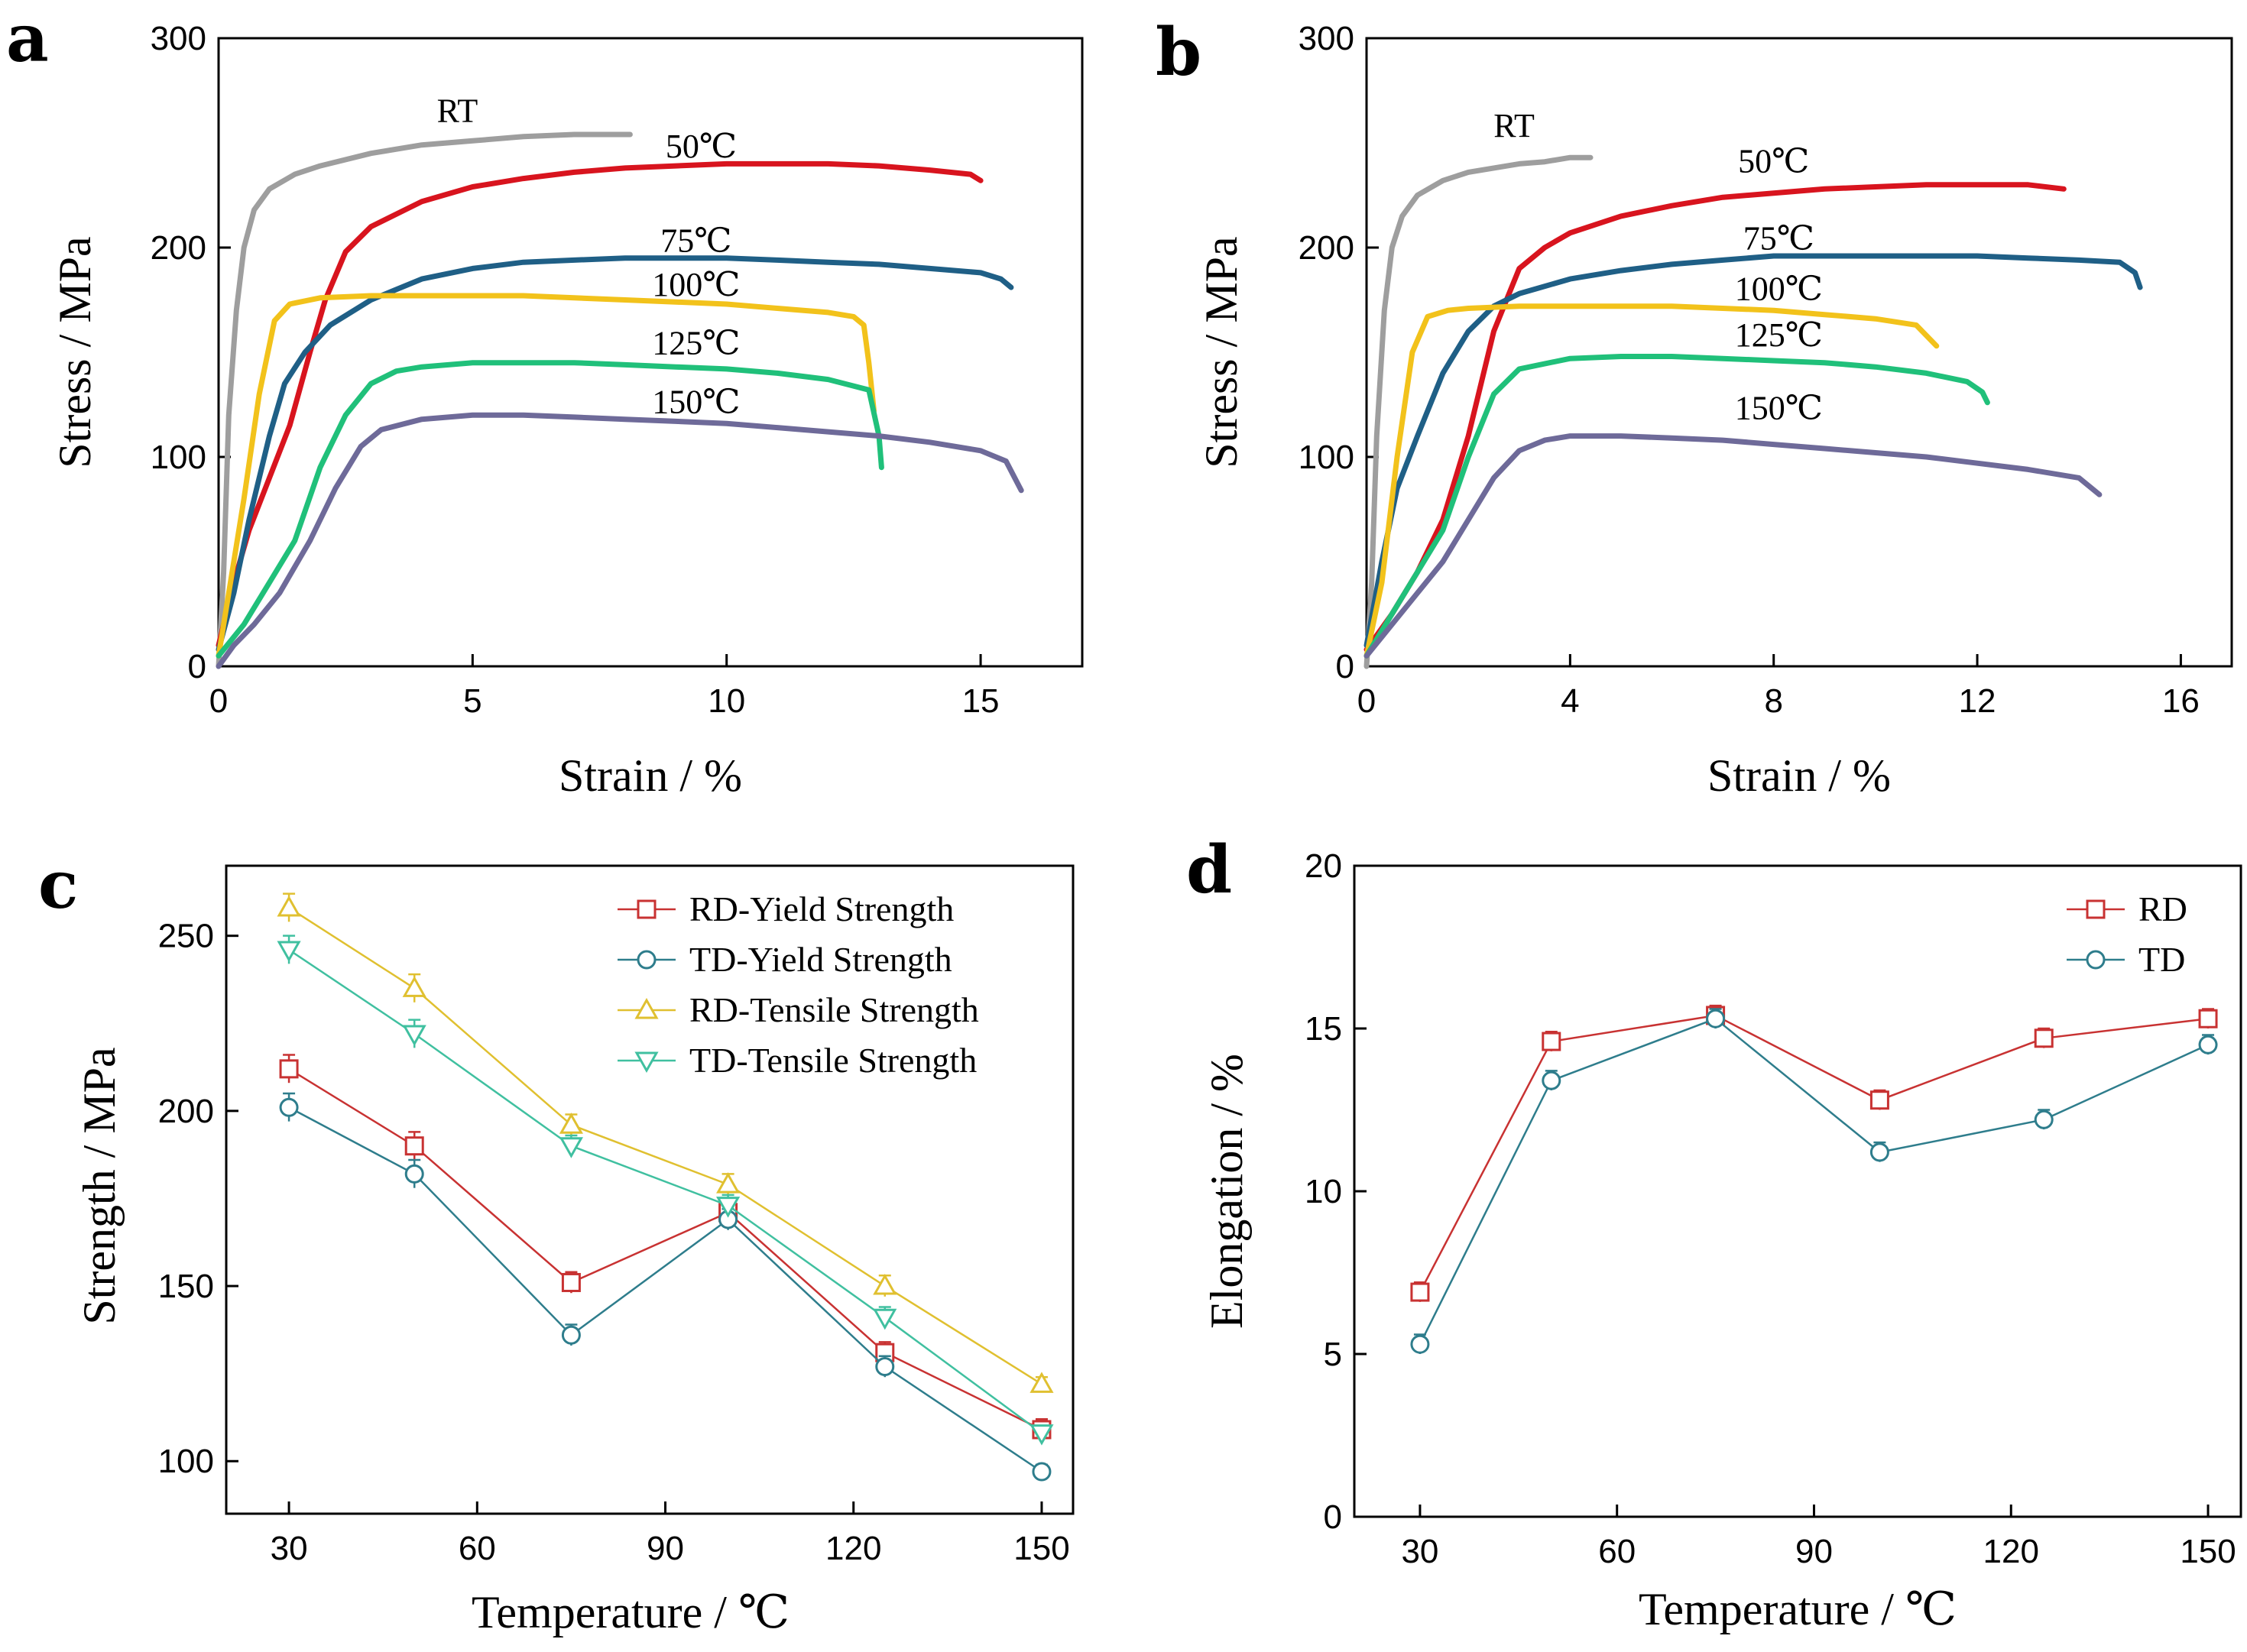  I want to click on x-tick-label-b: 12, so click(1977, 701).